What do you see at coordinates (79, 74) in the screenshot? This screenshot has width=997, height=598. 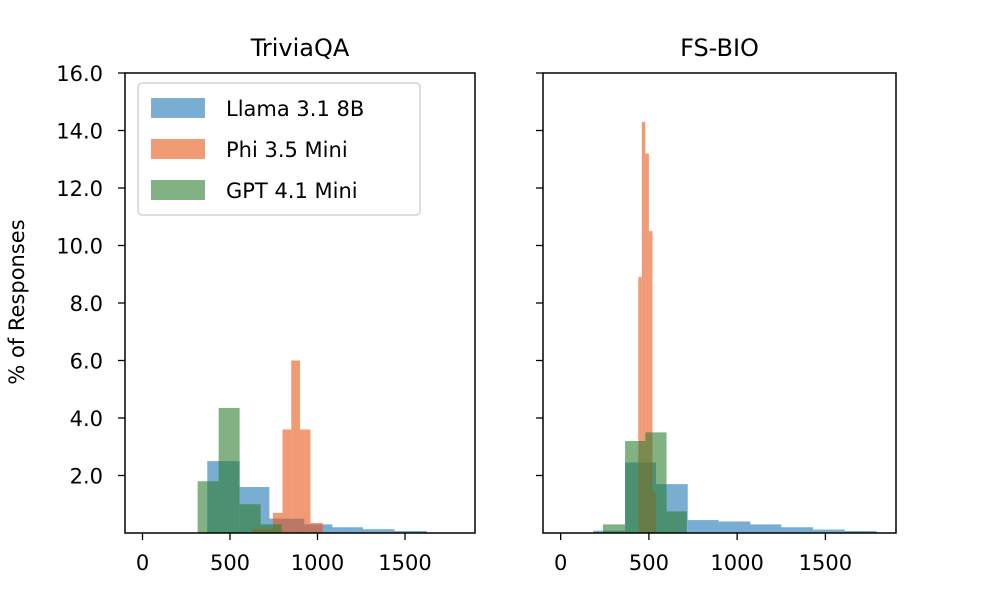 I see `y-tick-label: 16.0` at bounding box center [79, 74].